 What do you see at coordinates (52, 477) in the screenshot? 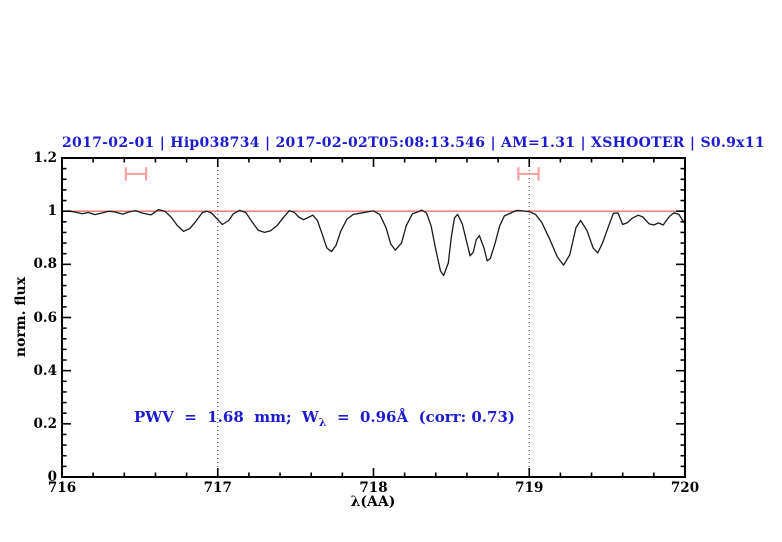
I see `y-tick-label: 0` at bounding box center [52, 477].